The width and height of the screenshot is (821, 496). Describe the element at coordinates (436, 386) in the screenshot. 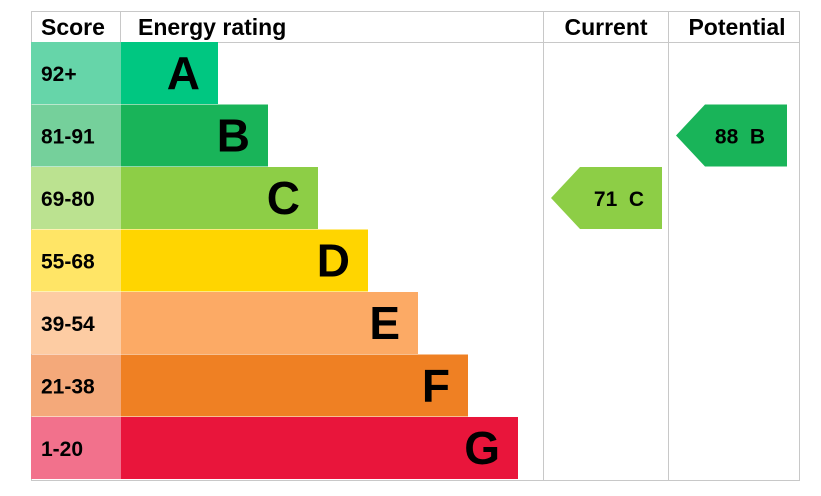

I see `band-letter-f: F` at that location.